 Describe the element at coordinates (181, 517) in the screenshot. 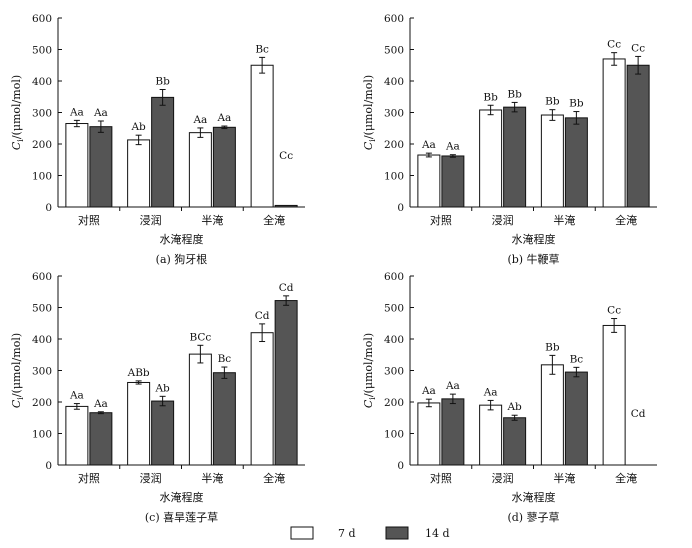

I see `panel-caption: (c) 喜旱莲子草` at that location.